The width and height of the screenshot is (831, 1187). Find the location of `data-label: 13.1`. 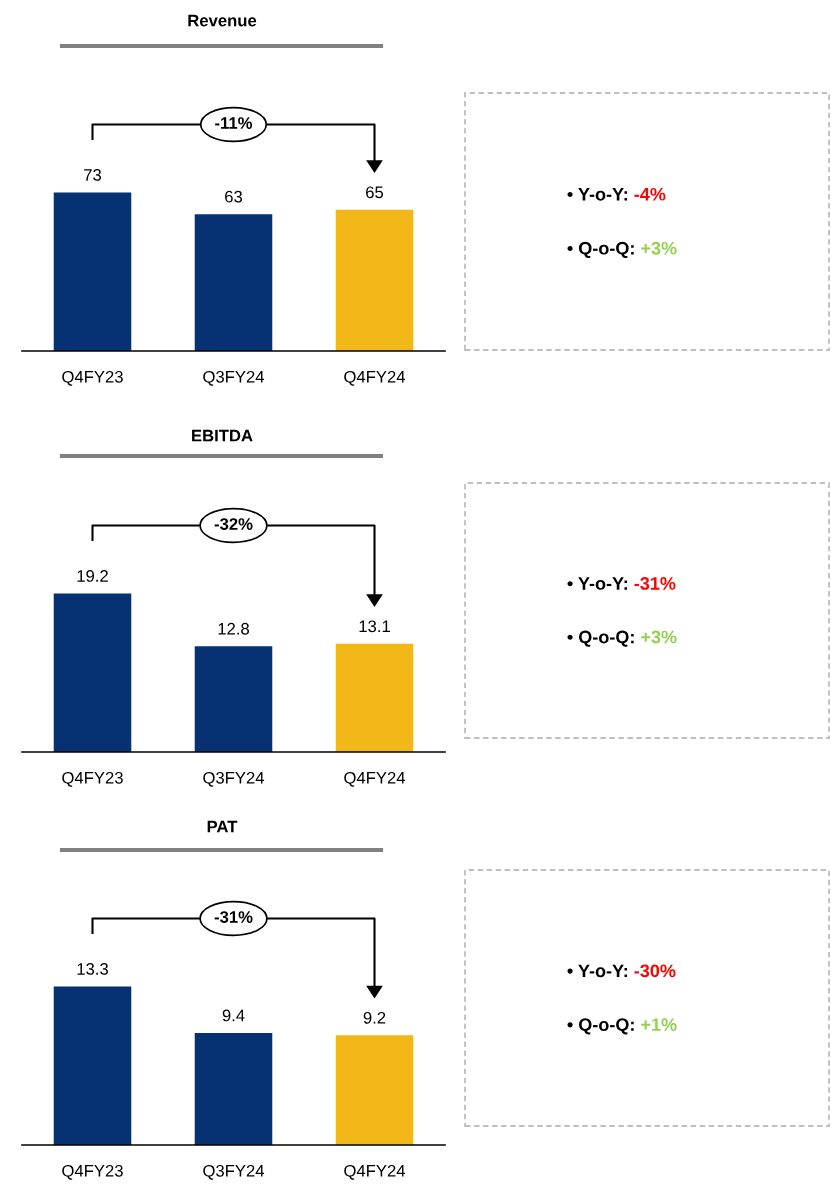

data-label: 13.1 is located at coordinates (374, 626).